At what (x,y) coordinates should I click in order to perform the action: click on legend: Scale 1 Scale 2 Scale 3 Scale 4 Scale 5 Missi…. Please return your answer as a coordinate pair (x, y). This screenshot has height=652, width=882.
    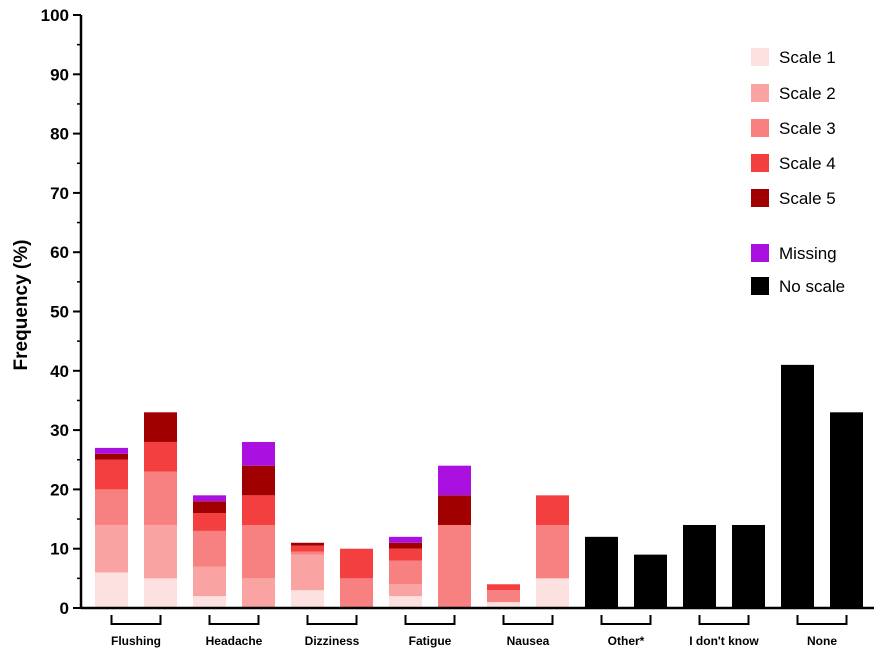
    Looking at the image, I should click on (798, 172).